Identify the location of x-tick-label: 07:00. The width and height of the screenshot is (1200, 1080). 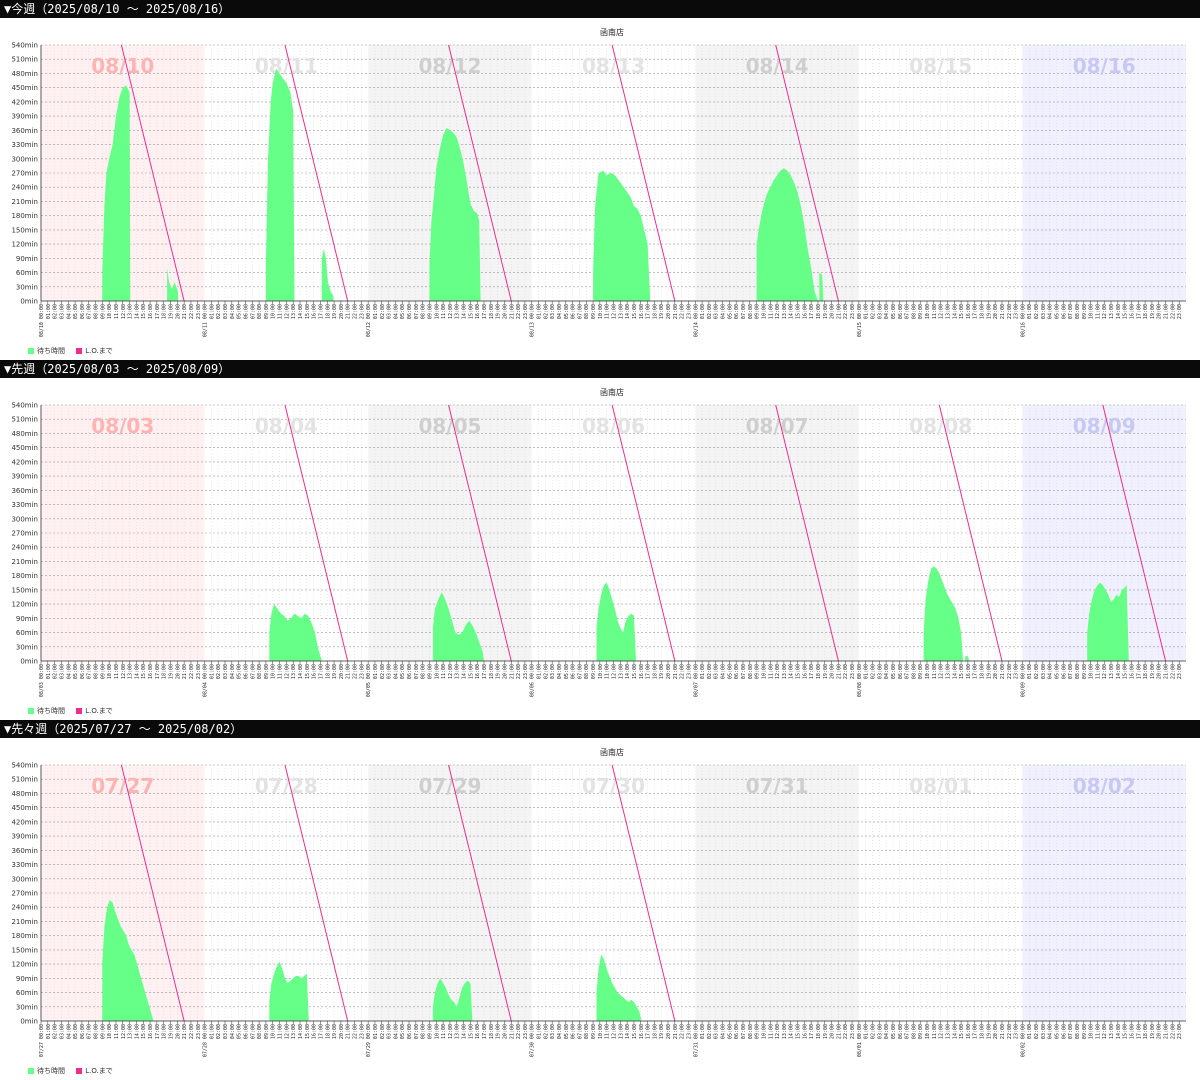
(417, 1031).